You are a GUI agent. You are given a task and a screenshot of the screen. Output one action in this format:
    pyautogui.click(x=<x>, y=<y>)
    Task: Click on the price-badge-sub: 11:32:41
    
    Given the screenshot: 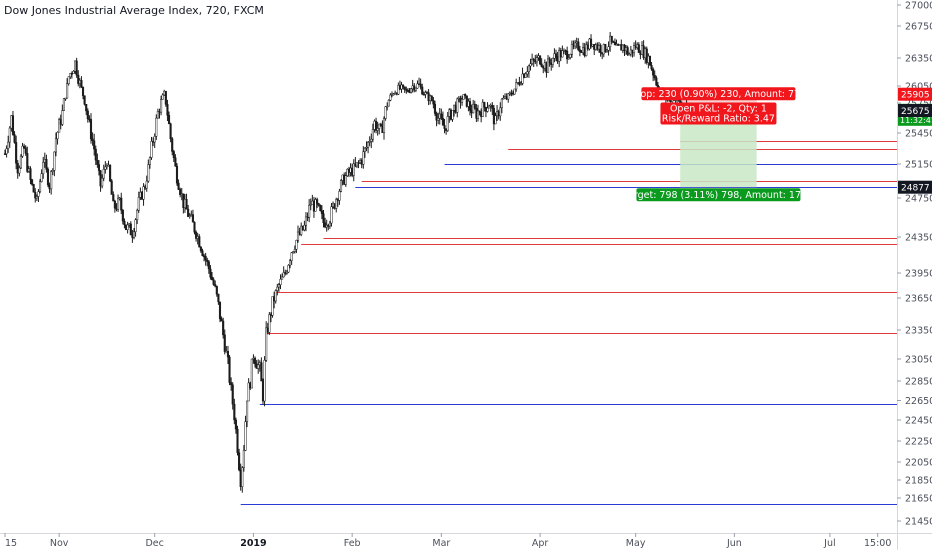 What is the action you would take?
    pyautogui.click(x=916, y=120)
    